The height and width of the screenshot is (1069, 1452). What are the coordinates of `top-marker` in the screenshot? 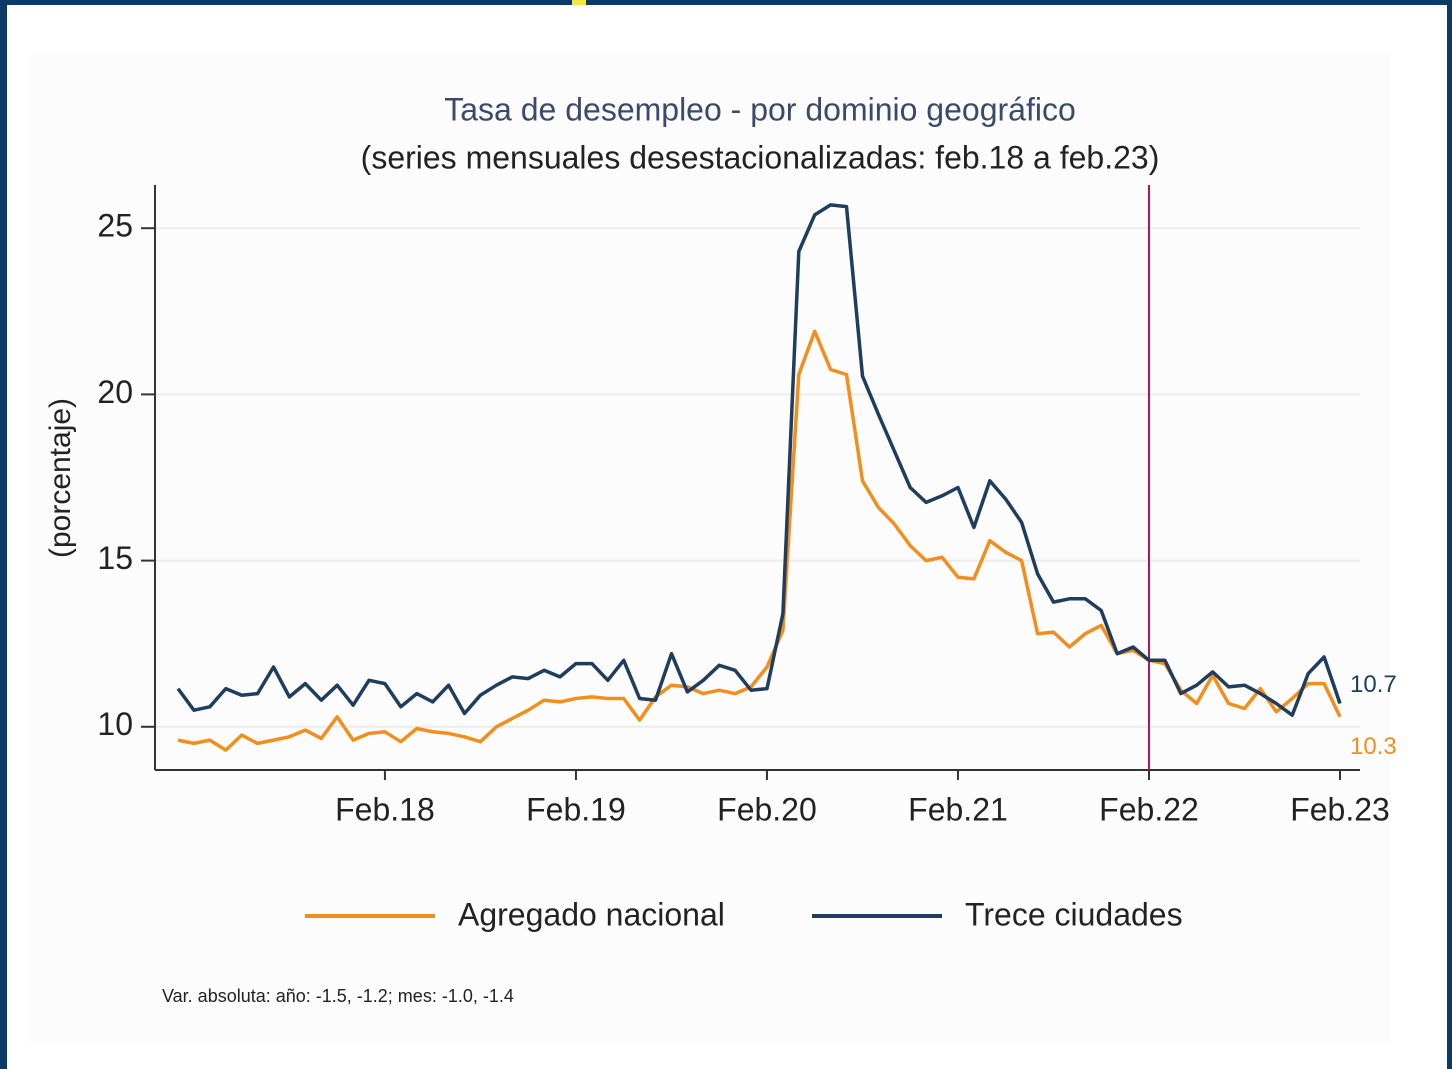 It's located at (579, 2).